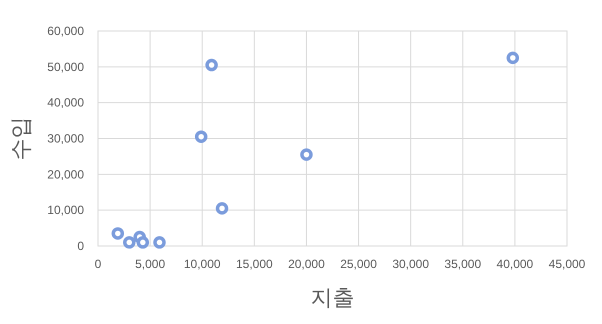 Image resolution: width=602 pixels, height=324 pixels. What do you see at coordinates (80, 246) in the screenshot?
I see `y-tick-label: 0` at bounding box center [80, 246].